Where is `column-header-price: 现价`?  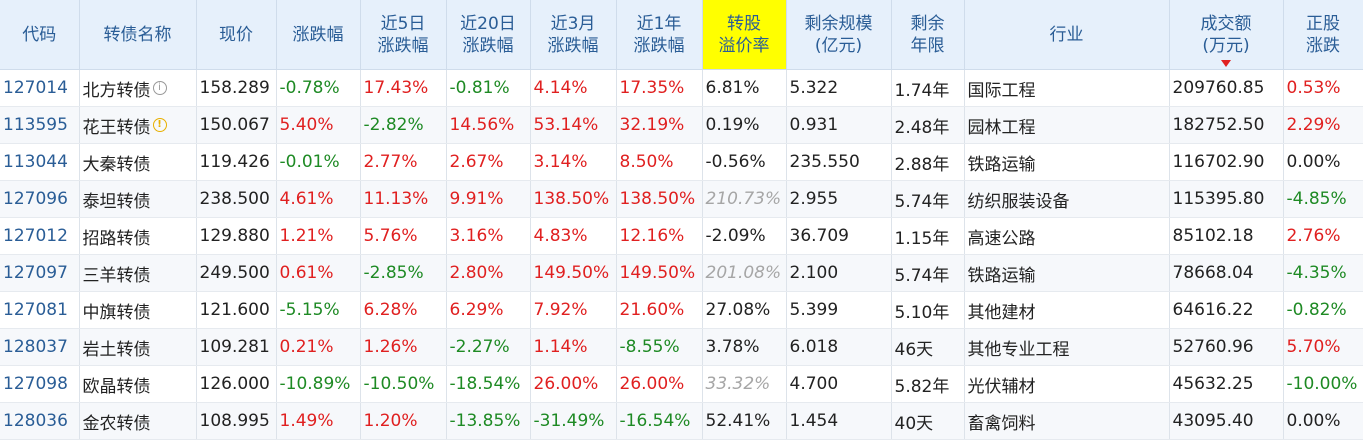
column-header-price: 现价 is located at coordinates (236, 35).